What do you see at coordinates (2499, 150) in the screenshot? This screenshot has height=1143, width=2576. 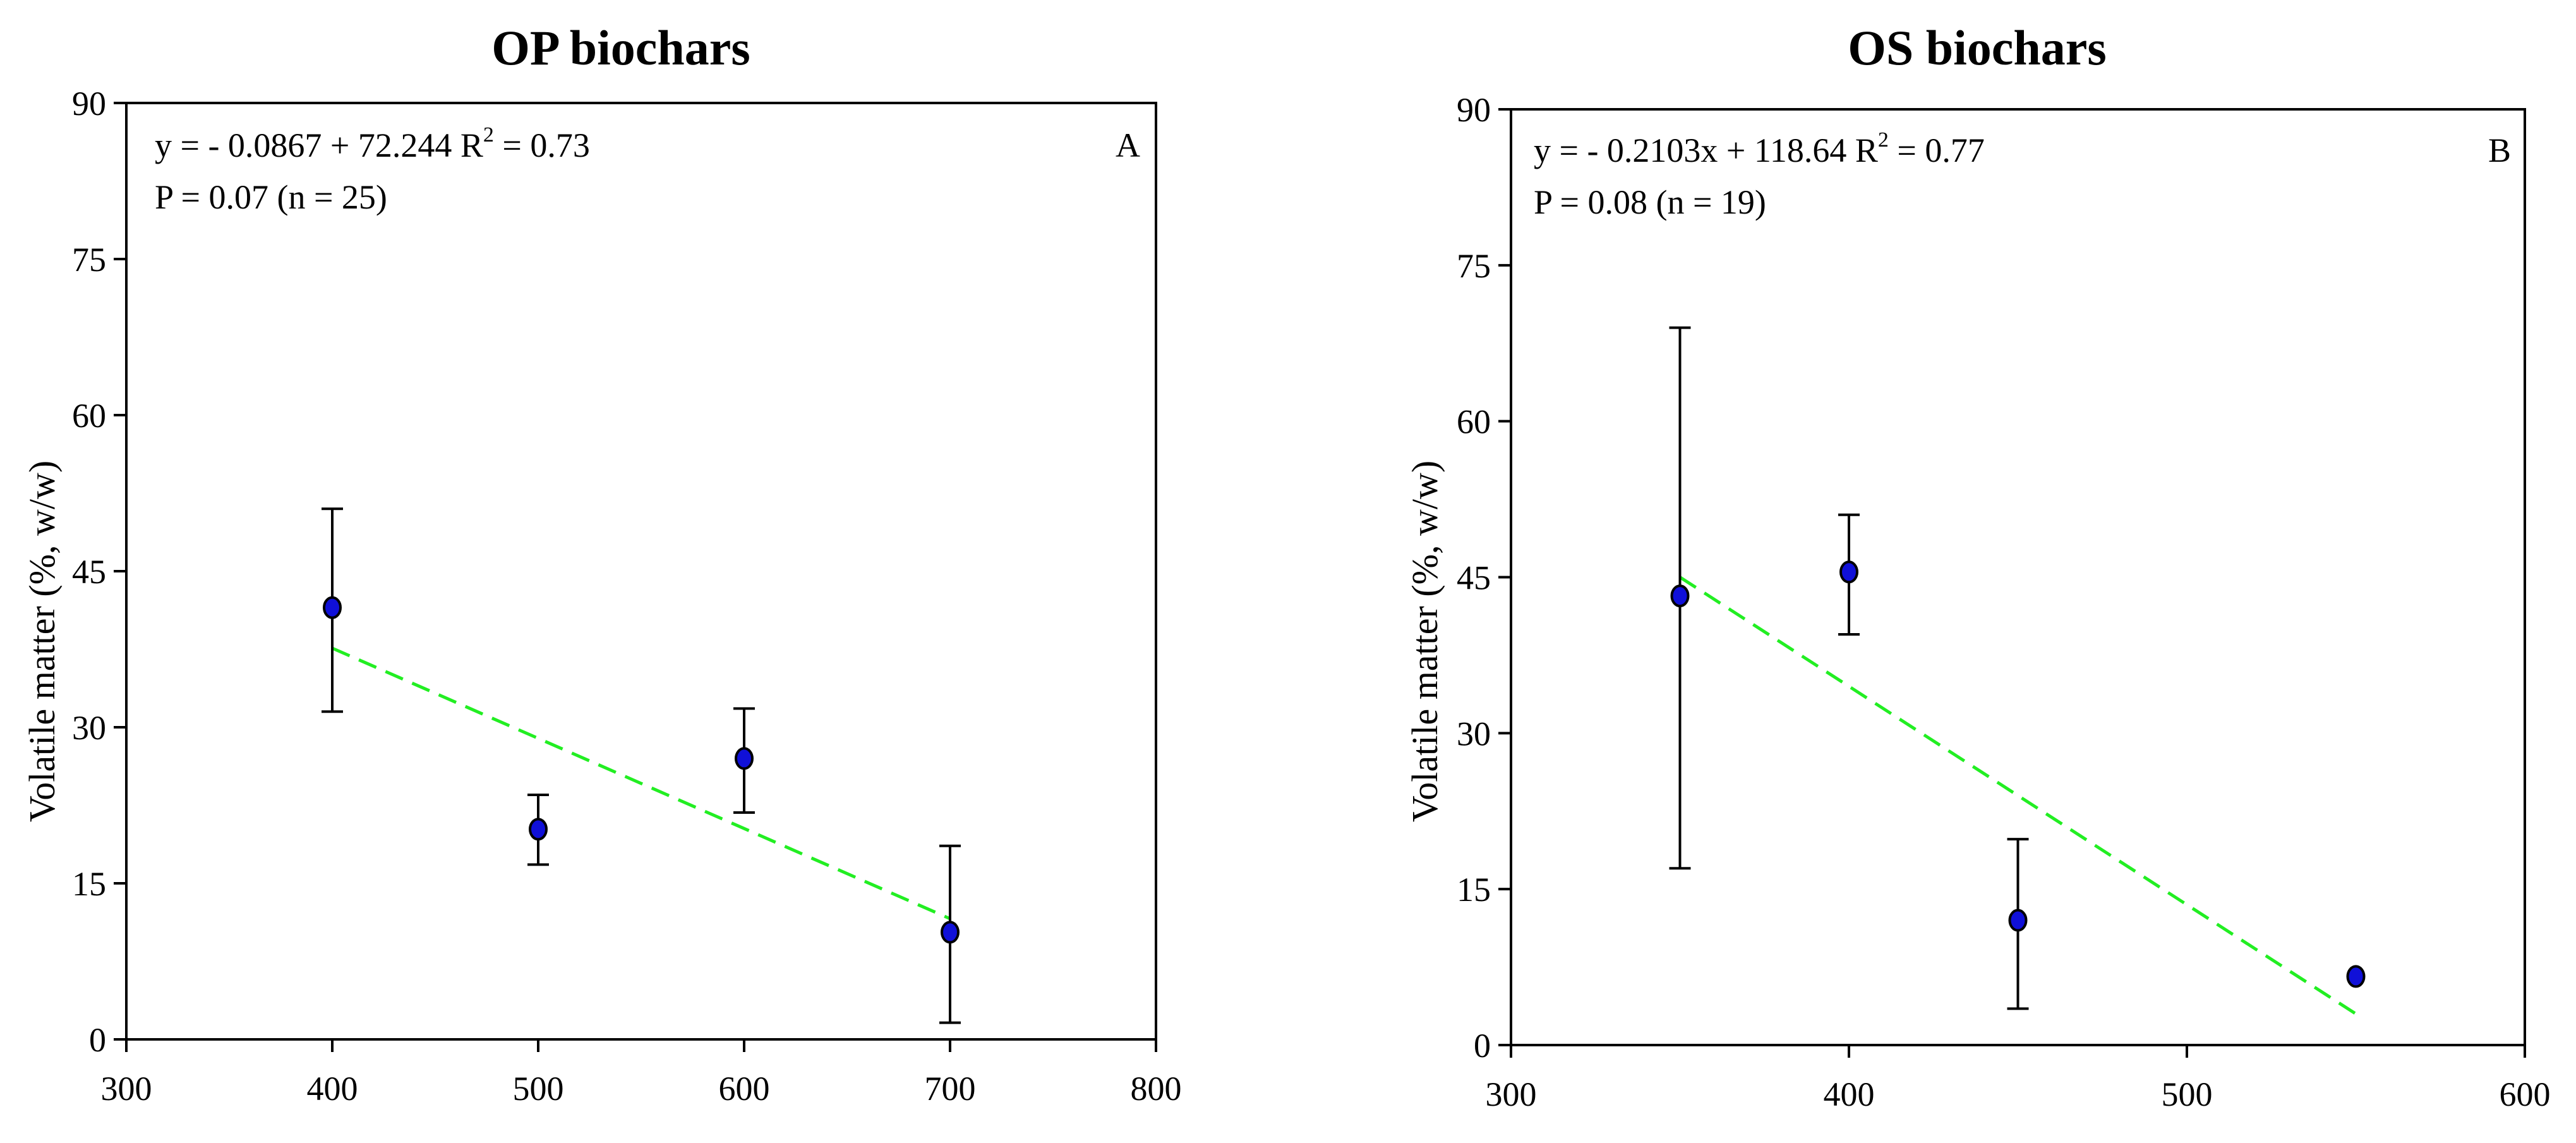 I see `panel-label: B` at bounding box center [2499, 150].